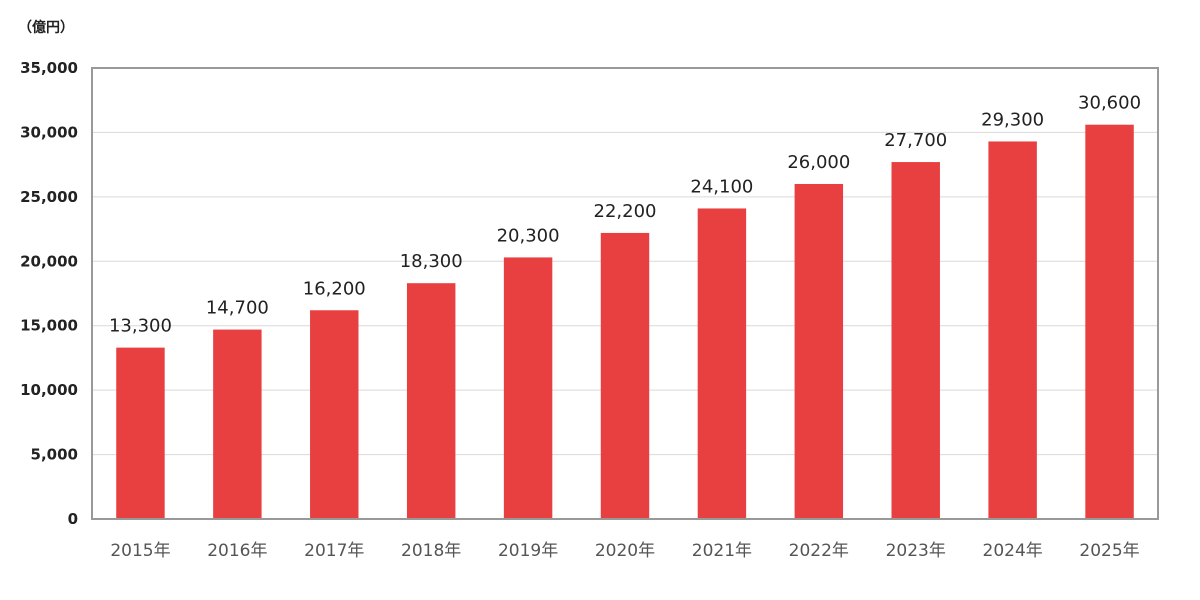 The height and width of the screenshot is (600, 1200). I want to click on y-tick-label: 35,000, so click(49, 68).